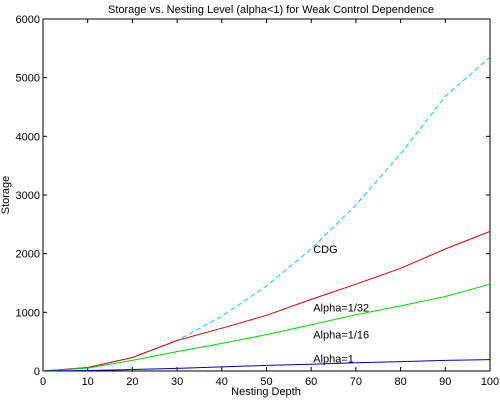 This screenshot has height=400, width=500. I want to click on x-tick-label: 90, so click(445, 382).